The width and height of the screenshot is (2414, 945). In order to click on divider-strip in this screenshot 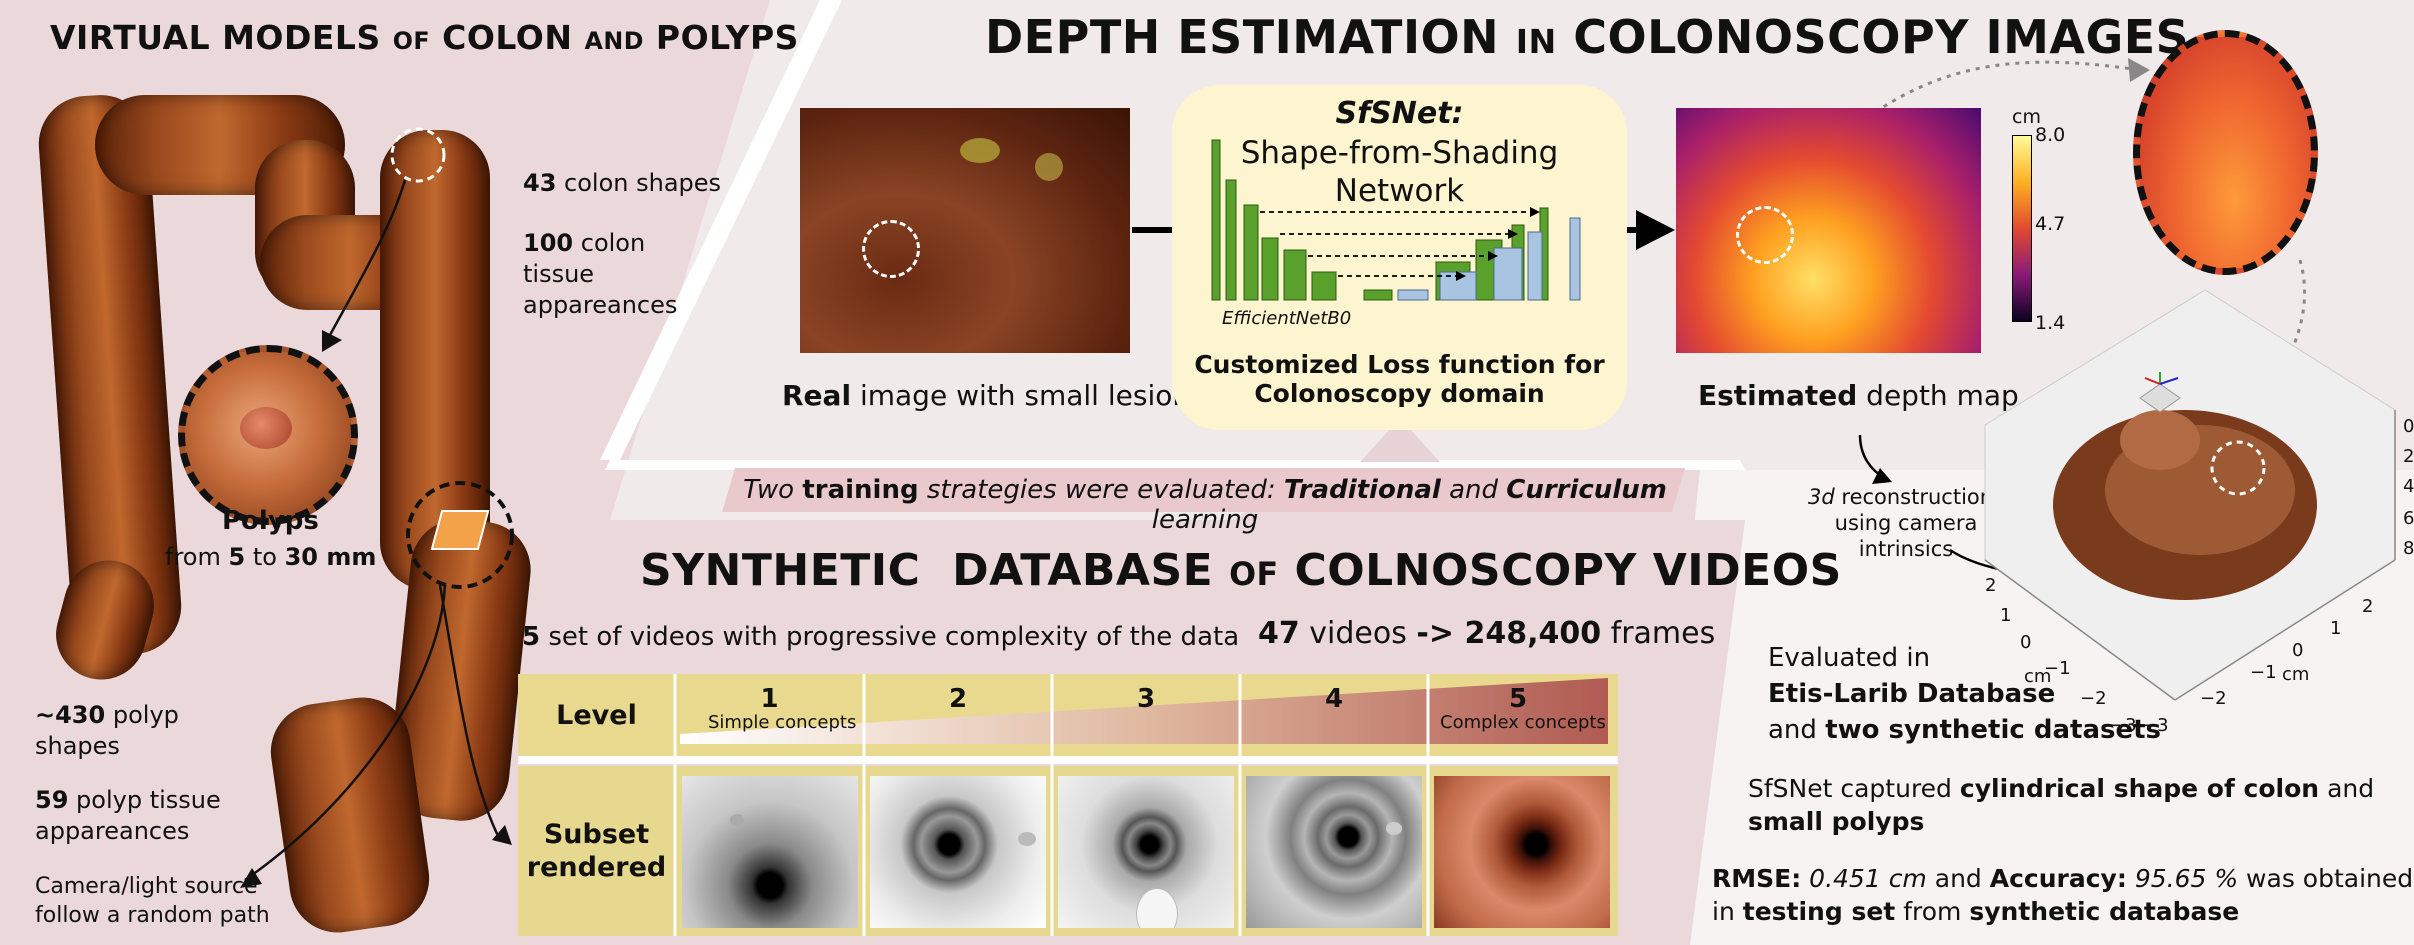, I will do `click(721, 230)`.